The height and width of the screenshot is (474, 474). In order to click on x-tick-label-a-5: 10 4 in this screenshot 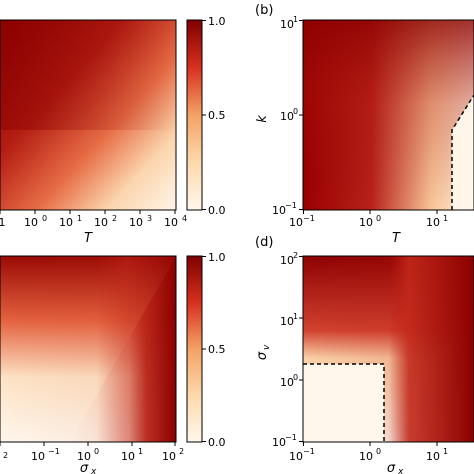, I will do `click(175, 221)`.